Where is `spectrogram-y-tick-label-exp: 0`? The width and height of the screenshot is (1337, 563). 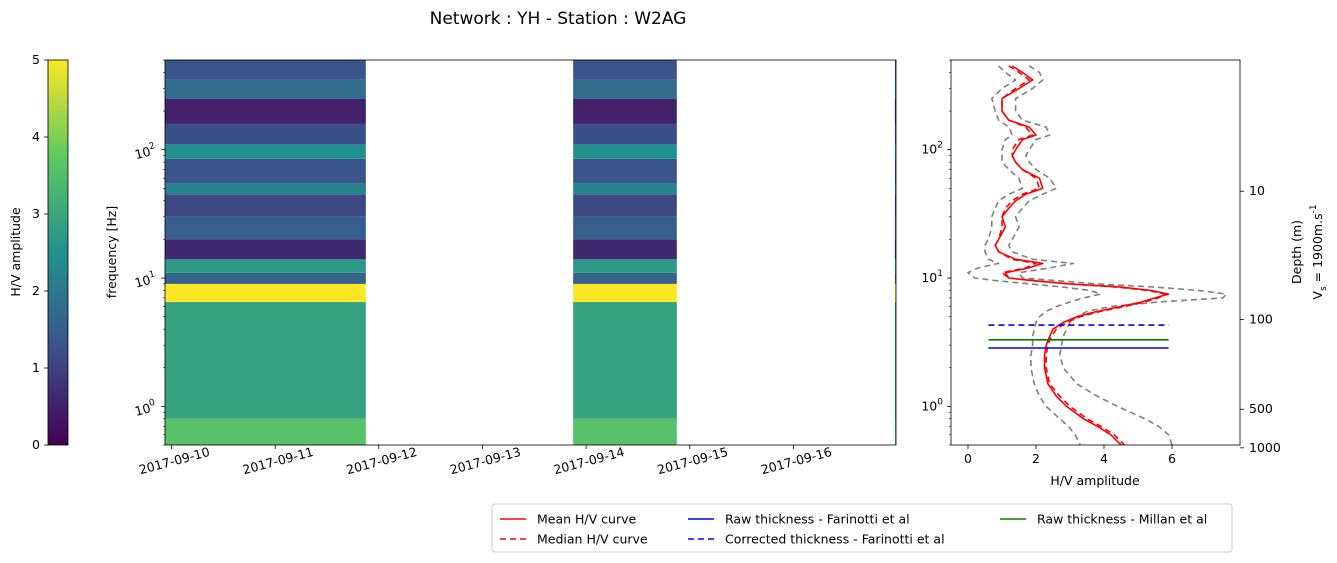
spectrogram-y-tick-label-exp: 0 is located at coordinates (152, 403).